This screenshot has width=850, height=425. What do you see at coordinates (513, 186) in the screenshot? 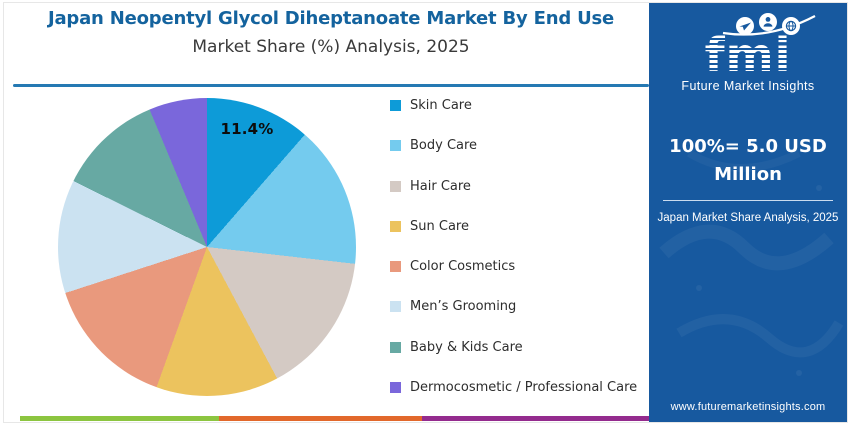
I see `legend-item: Hair Care` at bounding box center [513, 186].